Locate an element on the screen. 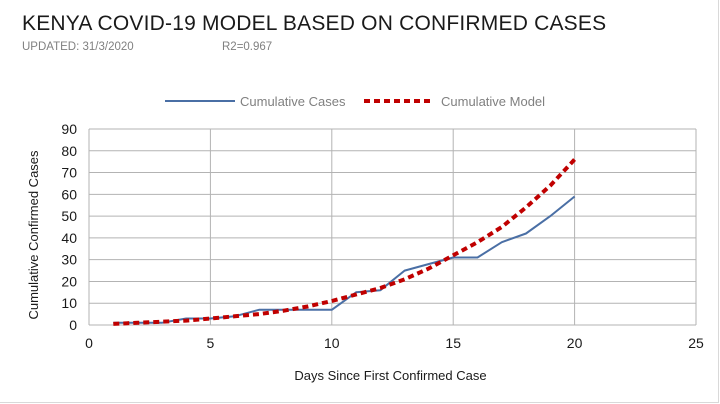 The height and width of the screenshot is (404, 720). legend-cumulative-cases-label: Cumulative Cases is located at coordinates (293, 101).